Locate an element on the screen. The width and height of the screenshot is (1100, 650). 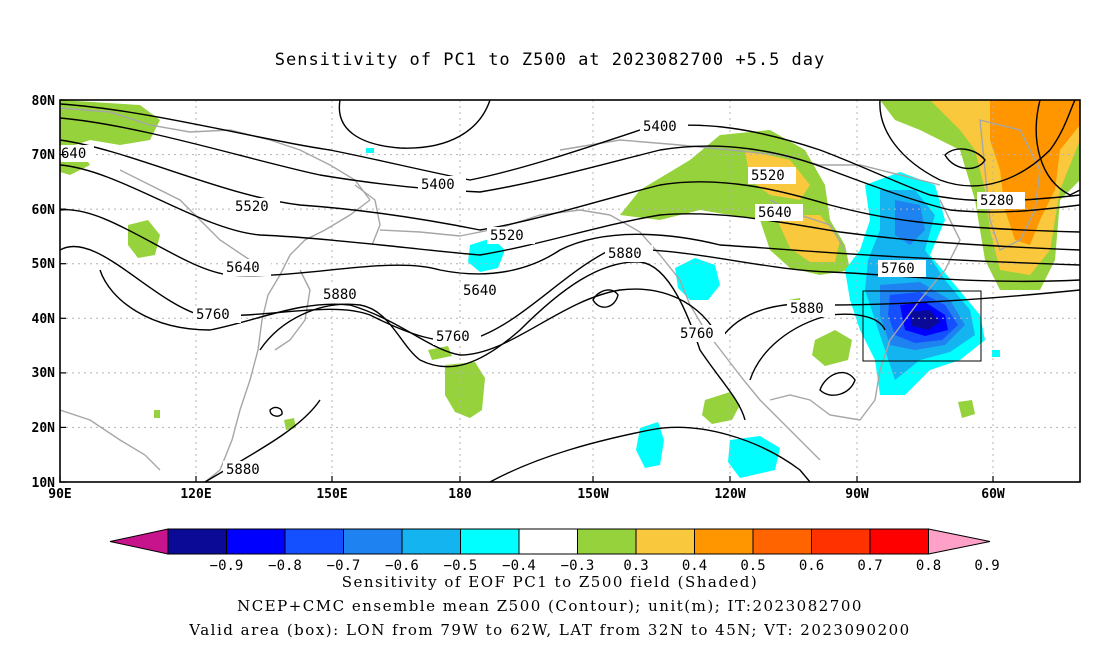
coast-greenland is located at coordinates (1010, 185).